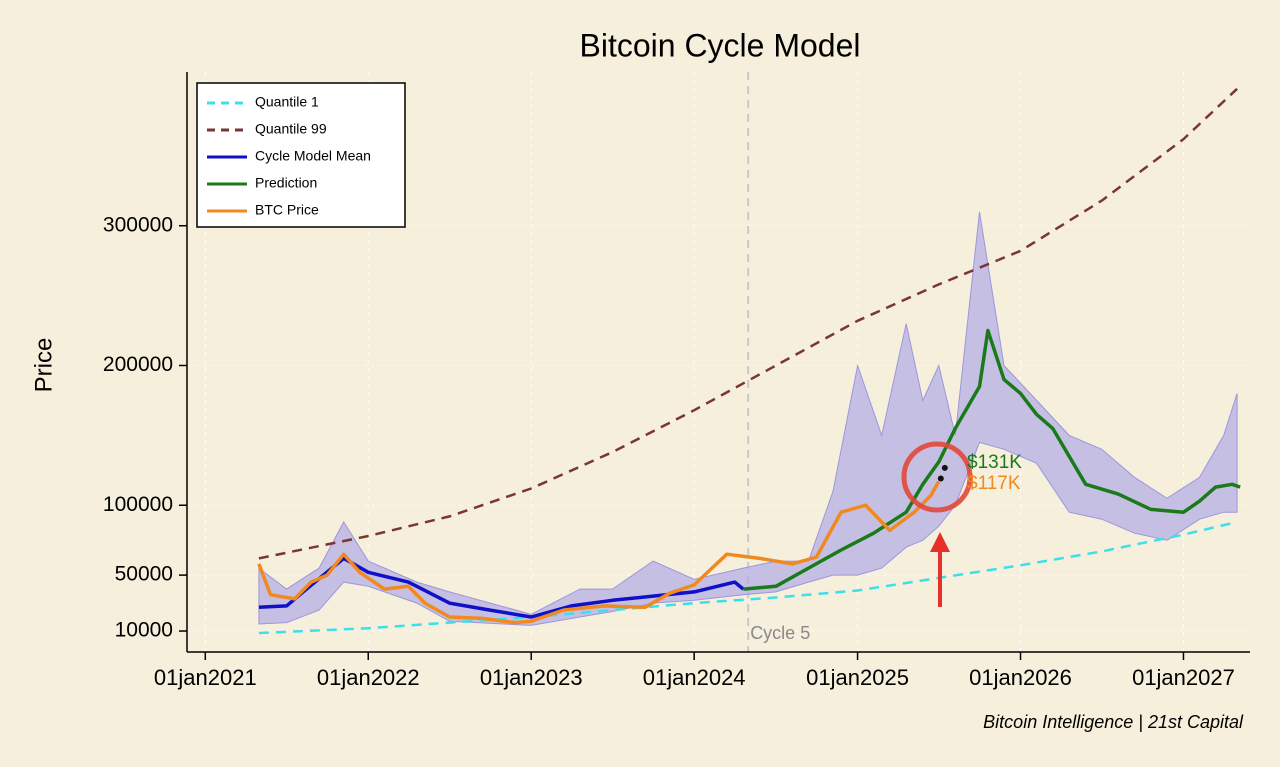 The height and width of the screenshot is (767, 1280). What do you see at coordinates (994, 483) in the screenshot?
I see `annotation: $117K` at bounding box center [994, 483].